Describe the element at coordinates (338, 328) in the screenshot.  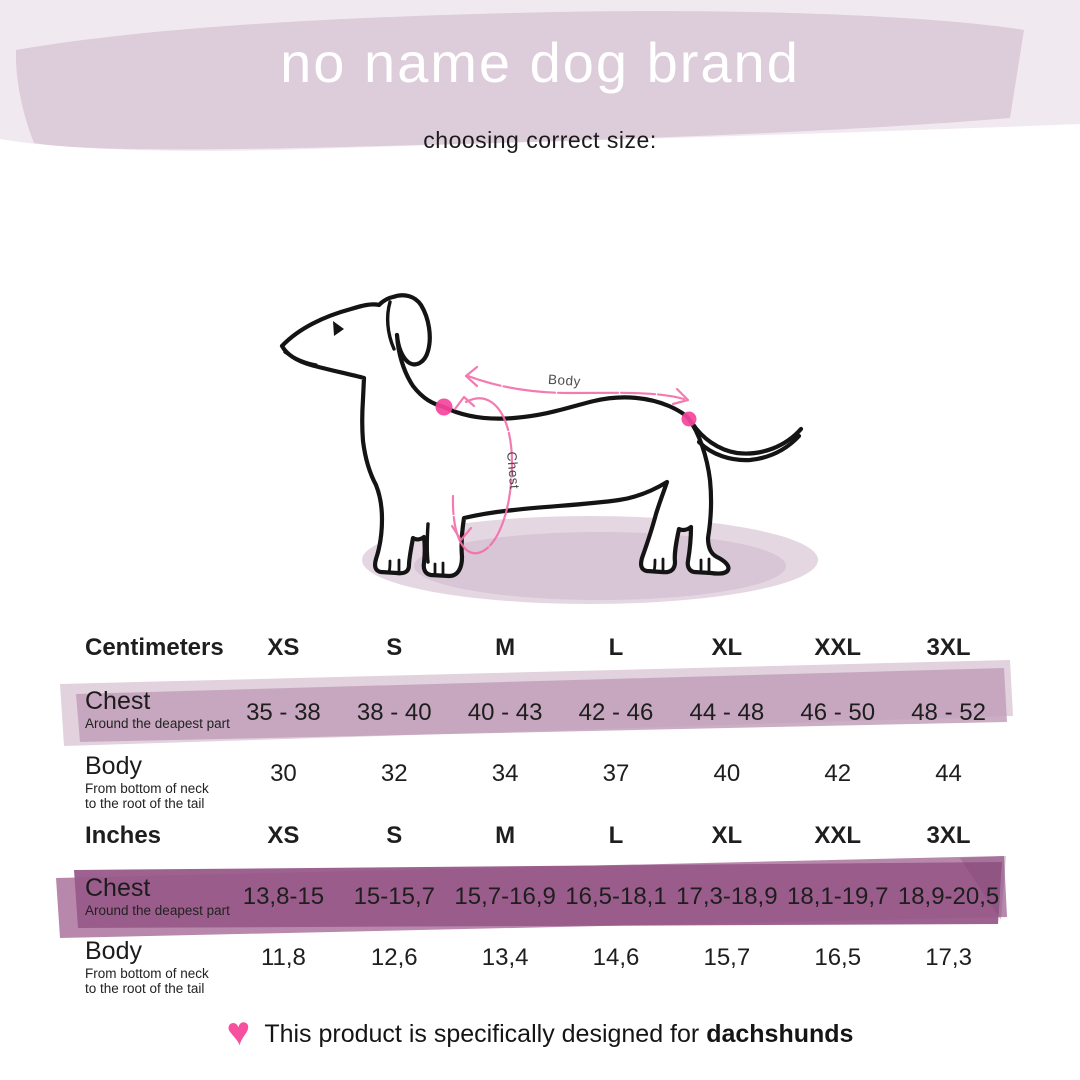
I see `dog-eye` at that location.